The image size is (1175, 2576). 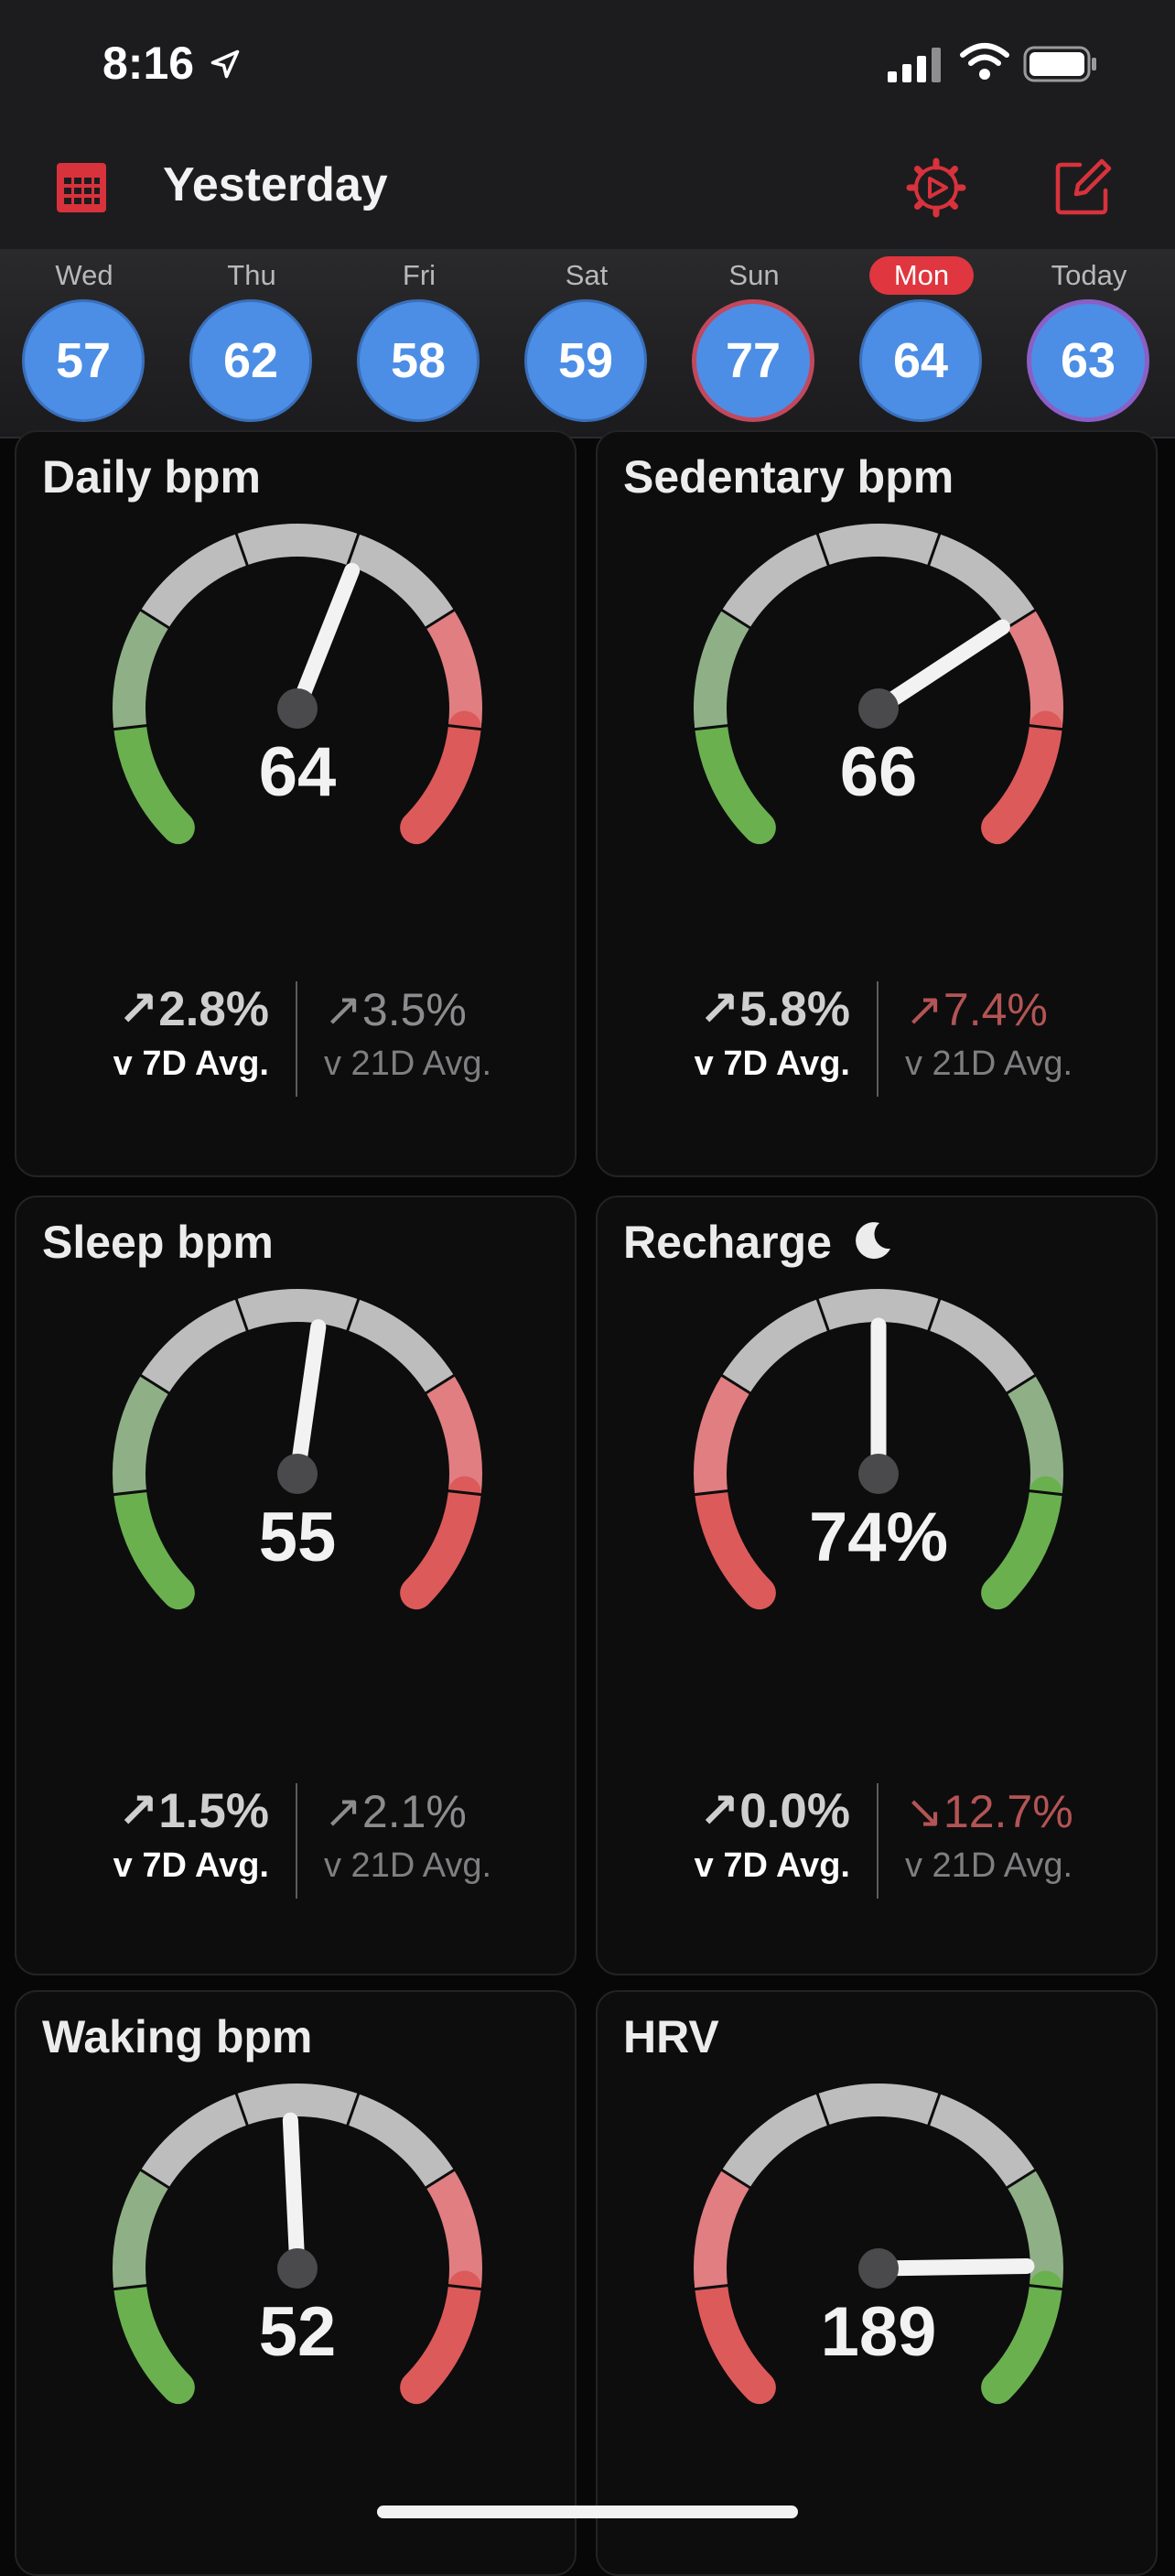 What do you see at coordinates (878, 685) in the screenshot?
I see `gauge: 66` at bounding box center [878, 685].